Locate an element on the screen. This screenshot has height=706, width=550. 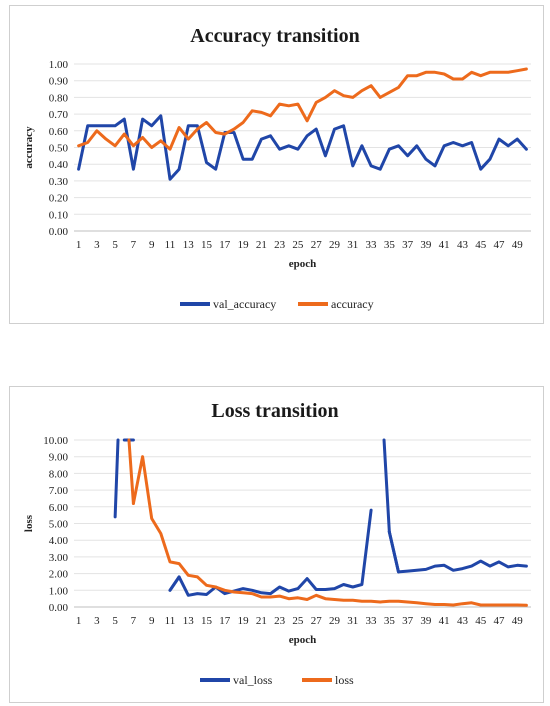
y-tick-label: 5.00 is located at coordinates (59, 525).